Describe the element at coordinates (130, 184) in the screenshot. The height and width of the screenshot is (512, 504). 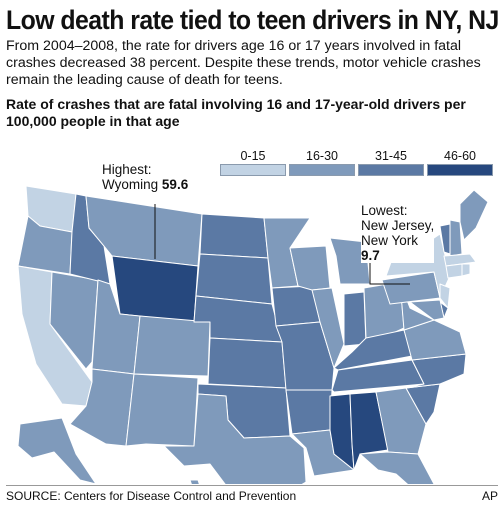
I see `highest-state: Wyoming` at that location.